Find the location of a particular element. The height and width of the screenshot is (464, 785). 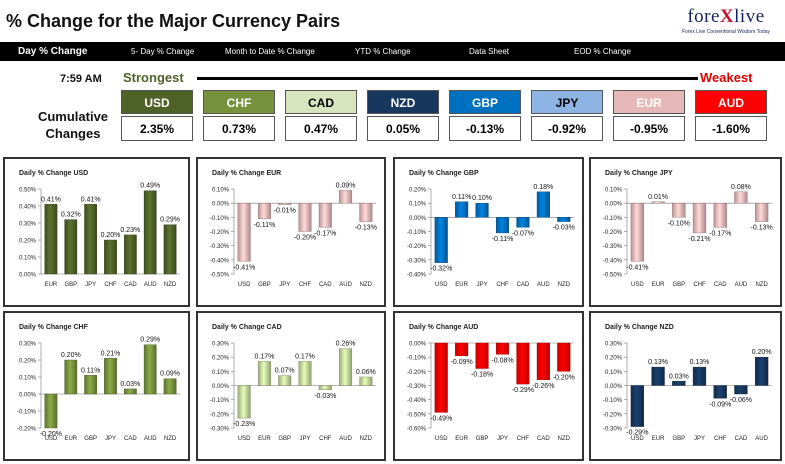

data-label: -0.08% is located at coordinates (502, 360).